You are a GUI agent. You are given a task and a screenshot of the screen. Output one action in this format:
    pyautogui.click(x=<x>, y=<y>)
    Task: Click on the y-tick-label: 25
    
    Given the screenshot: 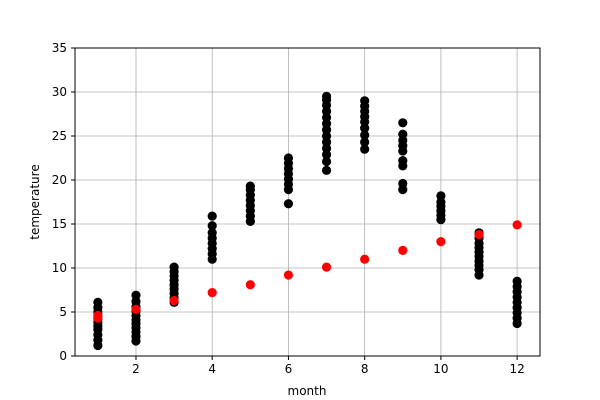 What is the action you would take?
    pyautogui.click(x=59, y=136)
    